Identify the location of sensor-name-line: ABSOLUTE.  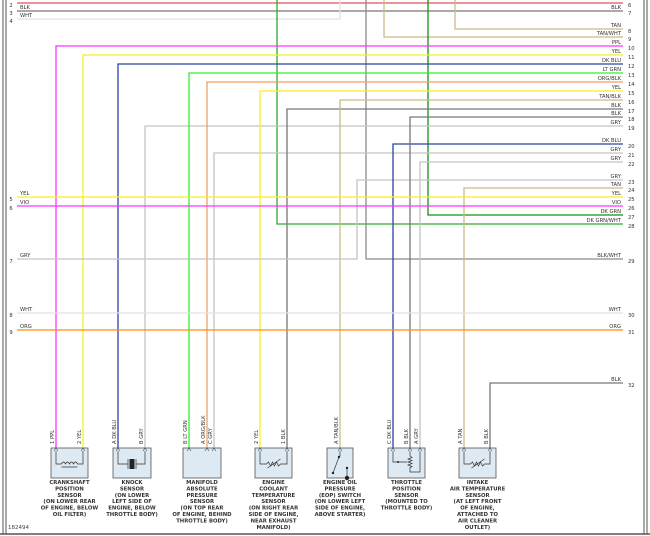
(202, 489).